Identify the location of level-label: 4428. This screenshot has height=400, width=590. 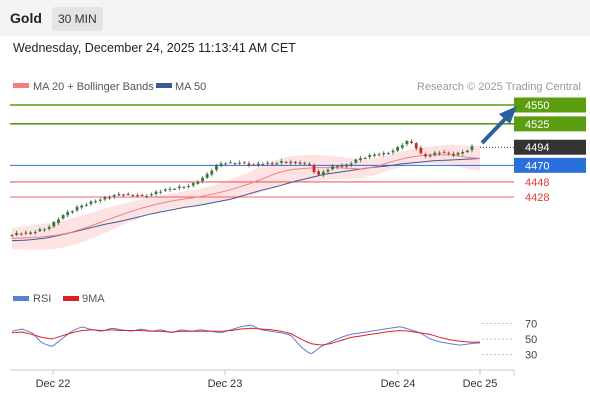
(537, 198).